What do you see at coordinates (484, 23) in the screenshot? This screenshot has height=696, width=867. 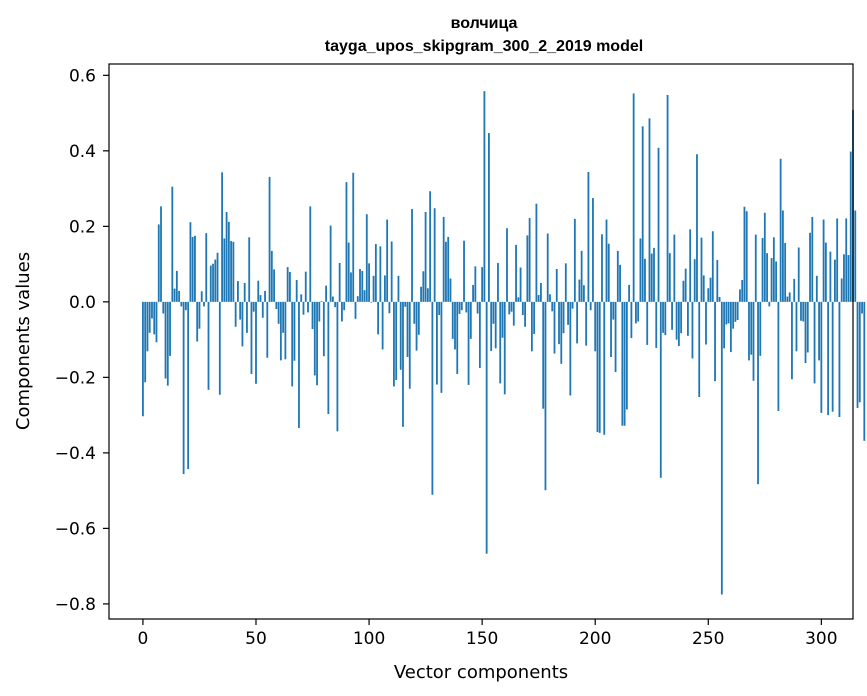 I see `chart-title: волчица` at bounding box center [484, 23].